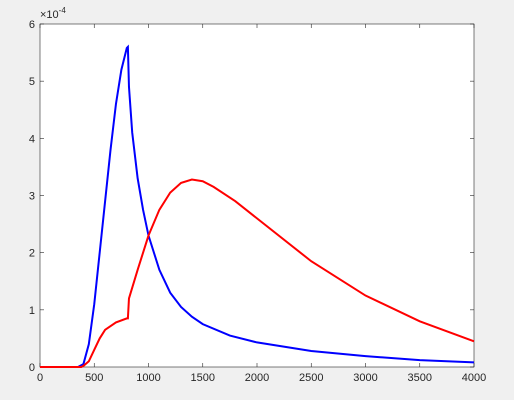 This screenshot has width=514, height=400. What do you see at coordinates (63, 10) in the screenshot?
I see `y-exponent-power: -4` at bounding box center [63, 10].